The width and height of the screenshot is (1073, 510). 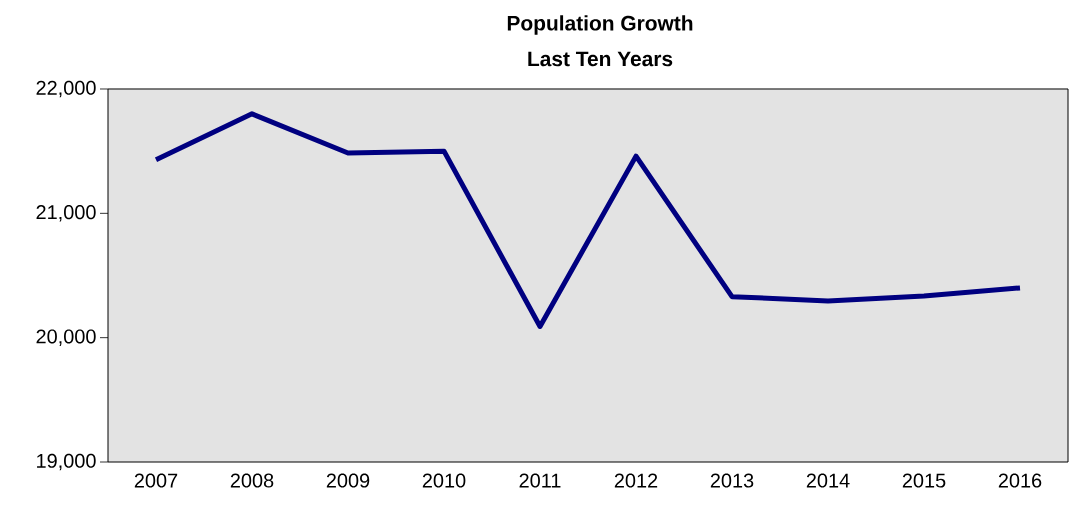 What do you see at coordinates (540, 480) in the screenshot?
I see `x-tick-label: 2011` at bounding box center [540, 480].